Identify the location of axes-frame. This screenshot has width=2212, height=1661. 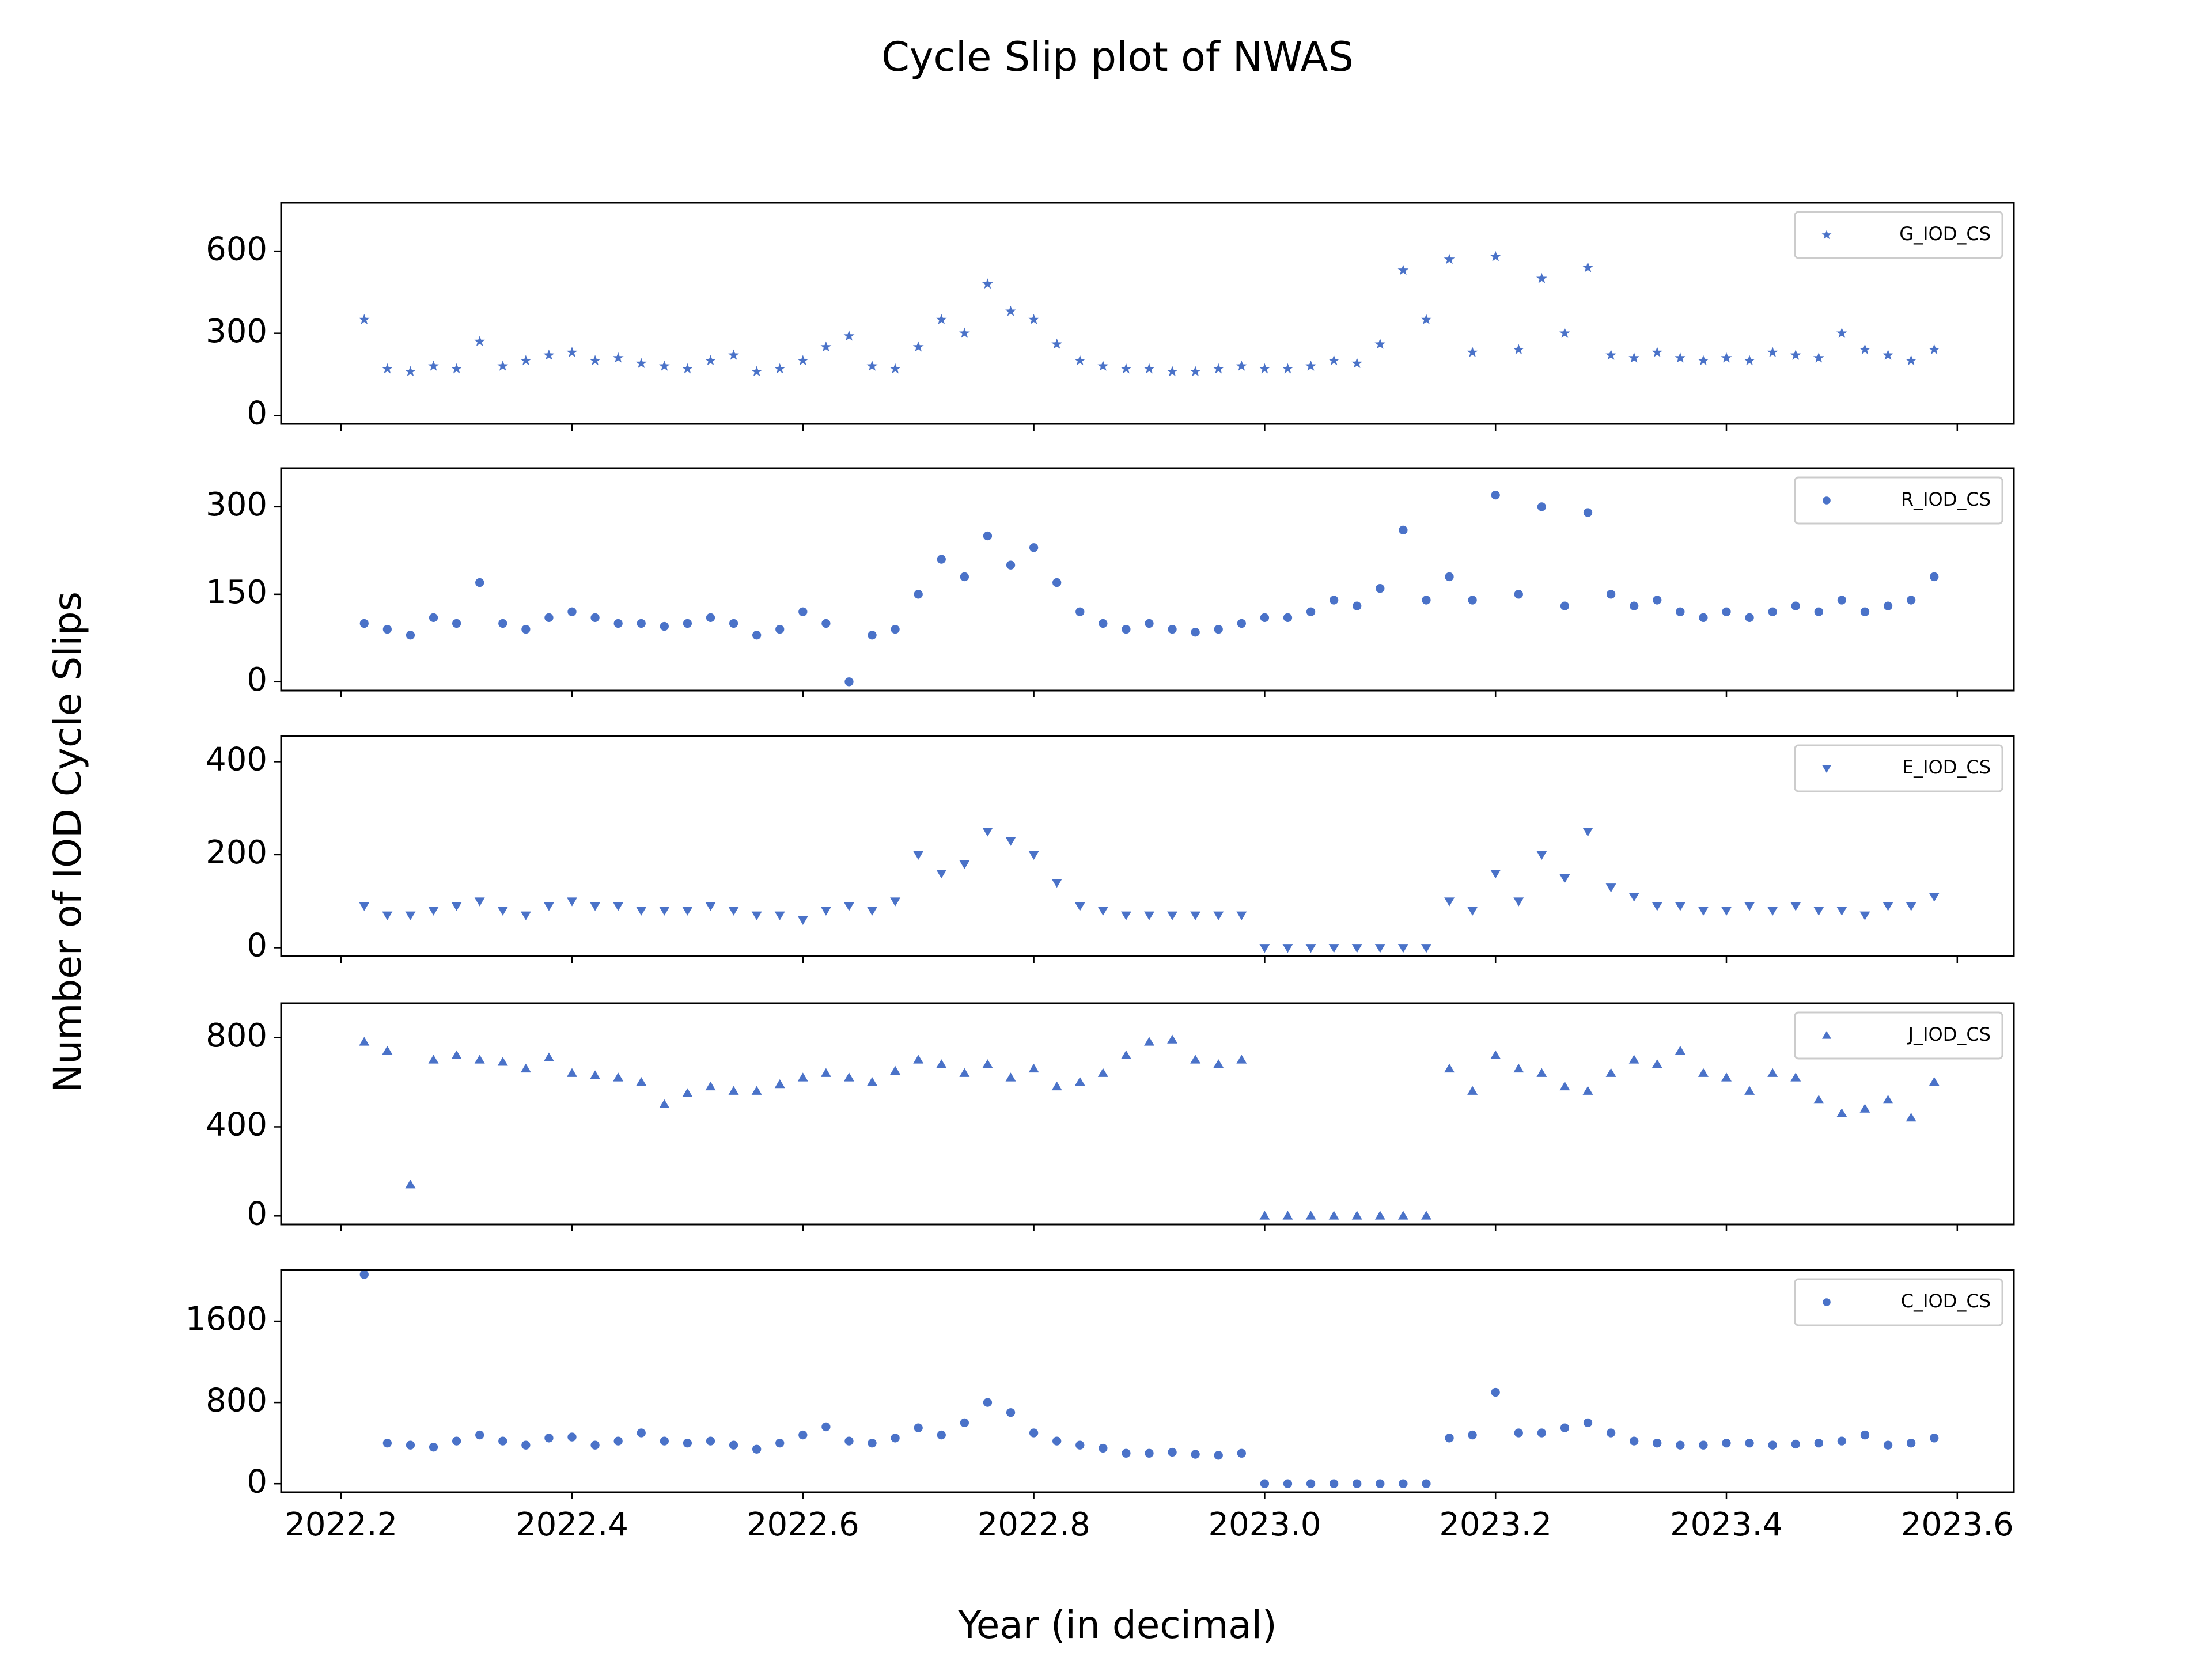
(1147, 1114).